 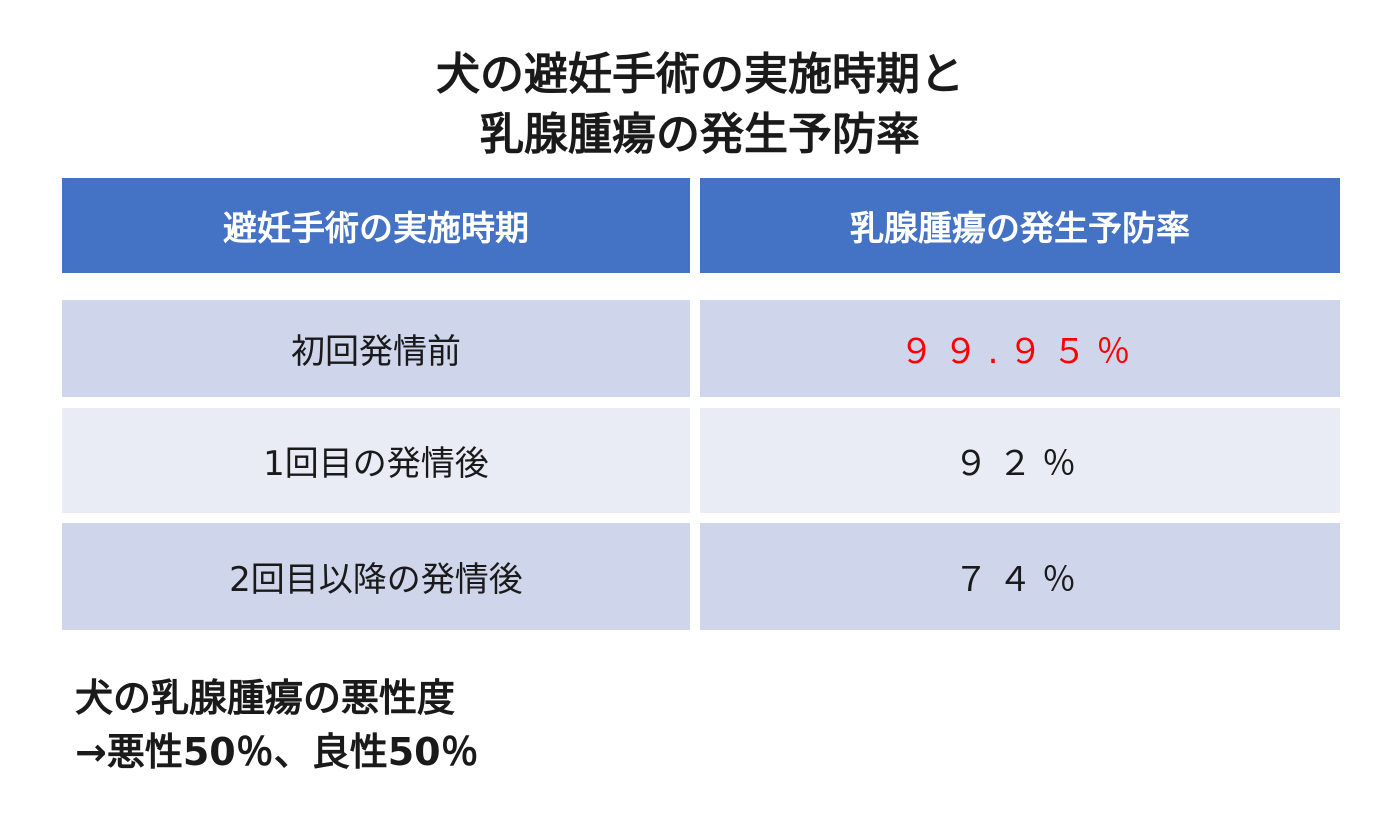 What do you see at coordinates (700, 134) in the screenshot?
I see `title-line: 乳腺腫瘍の発生予防率` at bounding box center [700, 134].